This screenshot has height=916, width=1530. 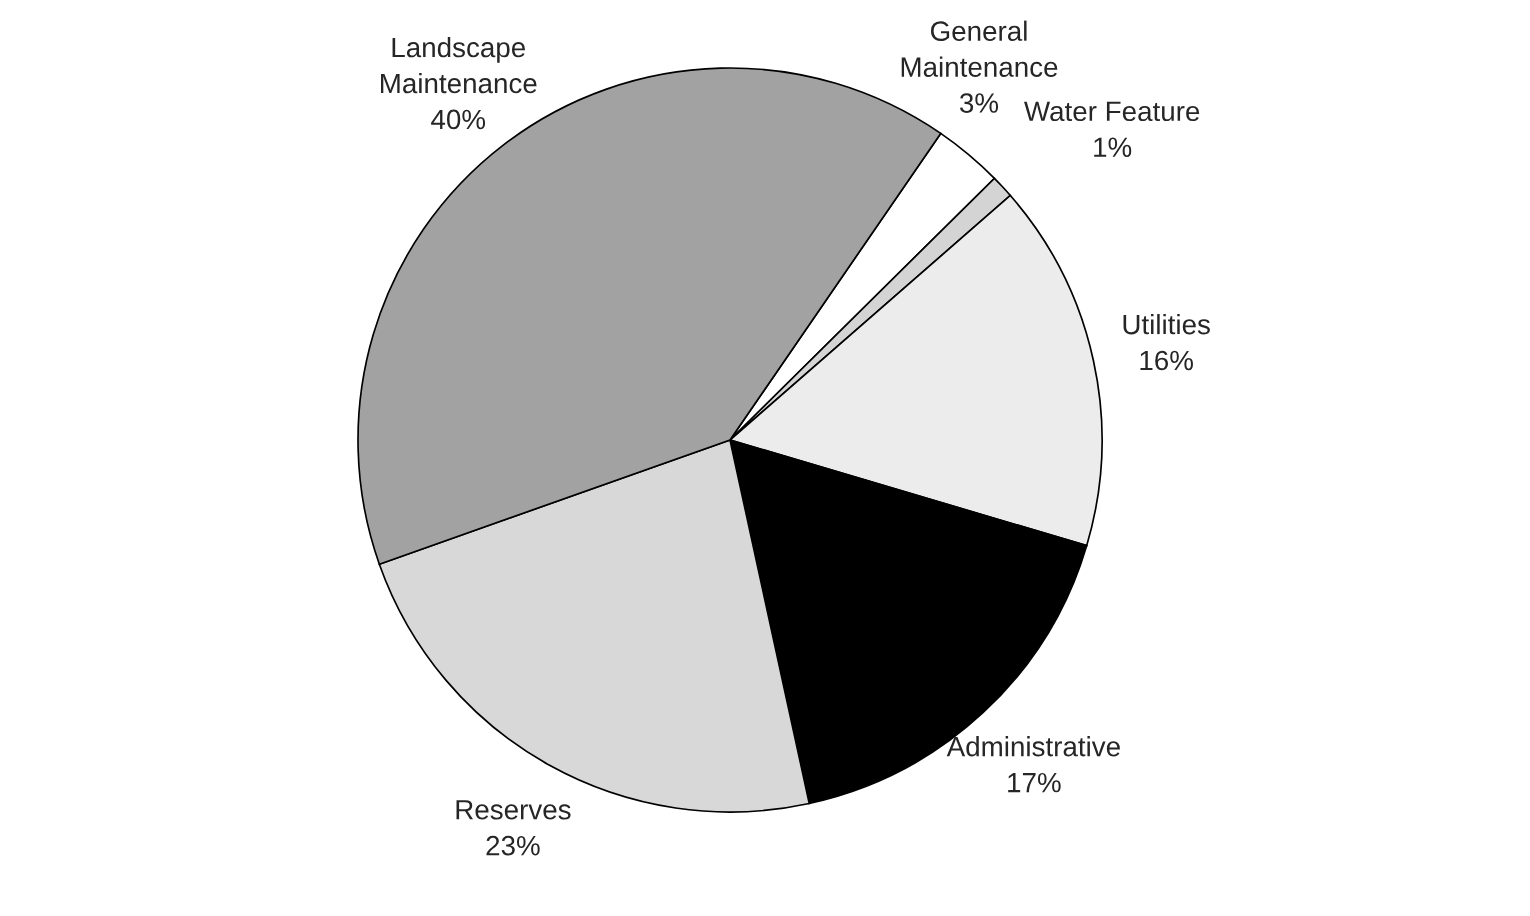 What do you see at coordinates (513, 845) in the screenshot?
I see `data-label: 23%` at bounding box center [513, 845].